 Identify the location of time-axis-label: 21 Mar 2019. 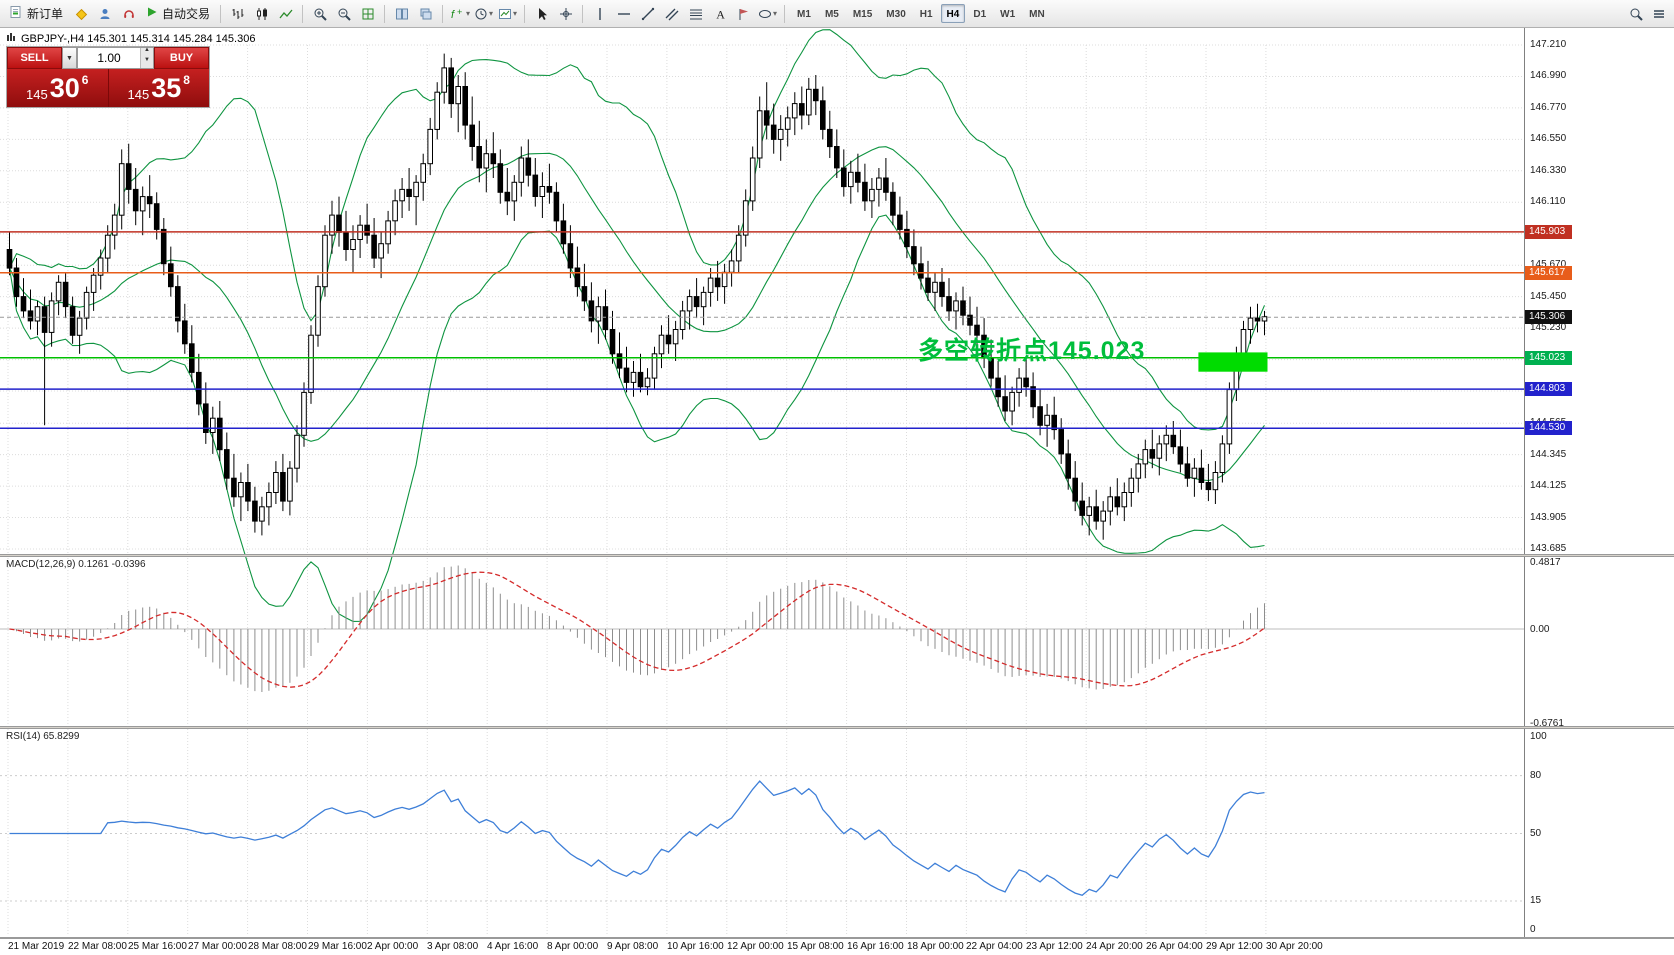
(36, 946).